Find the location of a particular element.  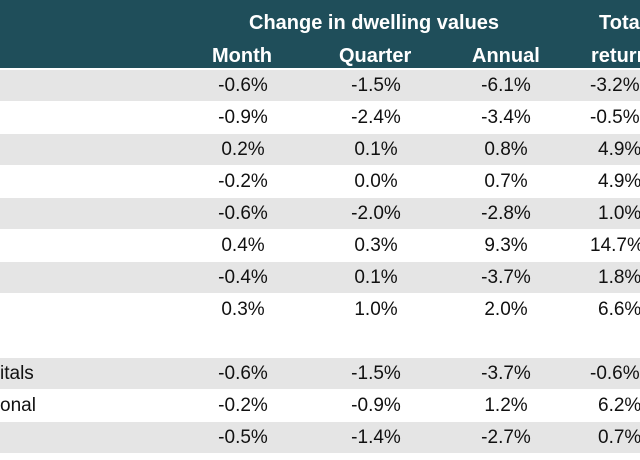

group-title: Change in dwelling values is located at coordinates (374, 23).